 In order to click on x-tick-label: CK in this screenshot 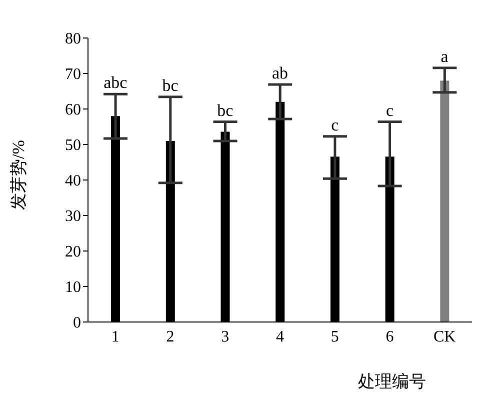, I will do `click(444, 337)`.